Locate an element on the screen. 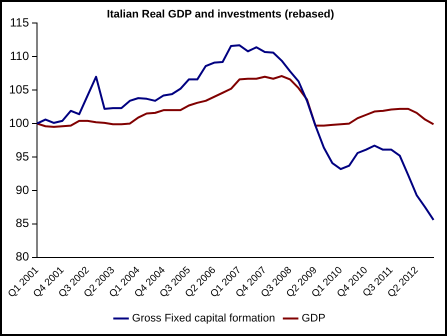  y-tick-label: 85 is located at coordinates (23, 223).